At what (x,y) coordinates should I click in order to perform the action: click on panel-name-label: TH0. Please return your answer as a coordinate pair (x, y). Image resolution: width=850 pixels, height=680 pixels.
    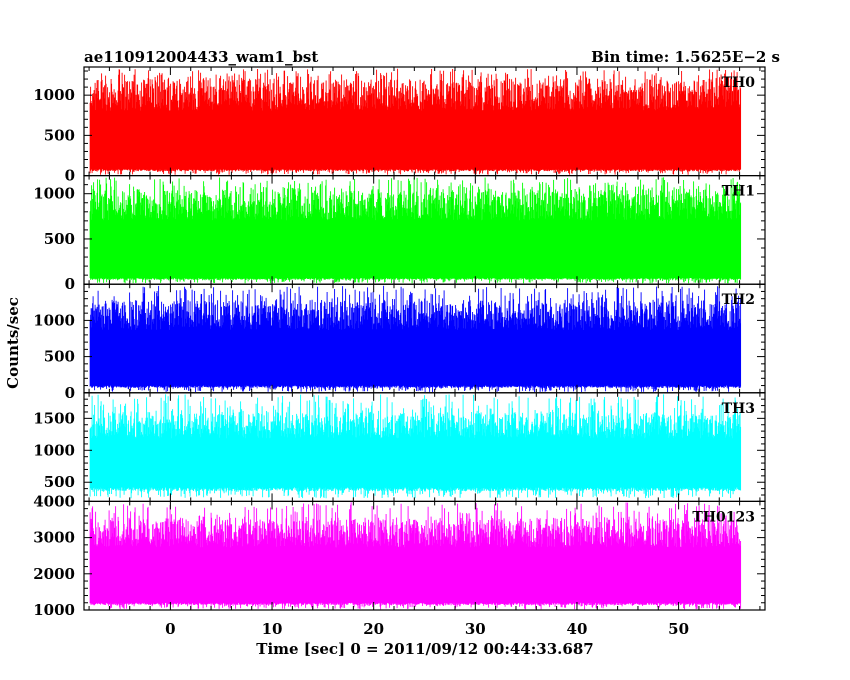
    Looking at the image, I should click on (739, 83).